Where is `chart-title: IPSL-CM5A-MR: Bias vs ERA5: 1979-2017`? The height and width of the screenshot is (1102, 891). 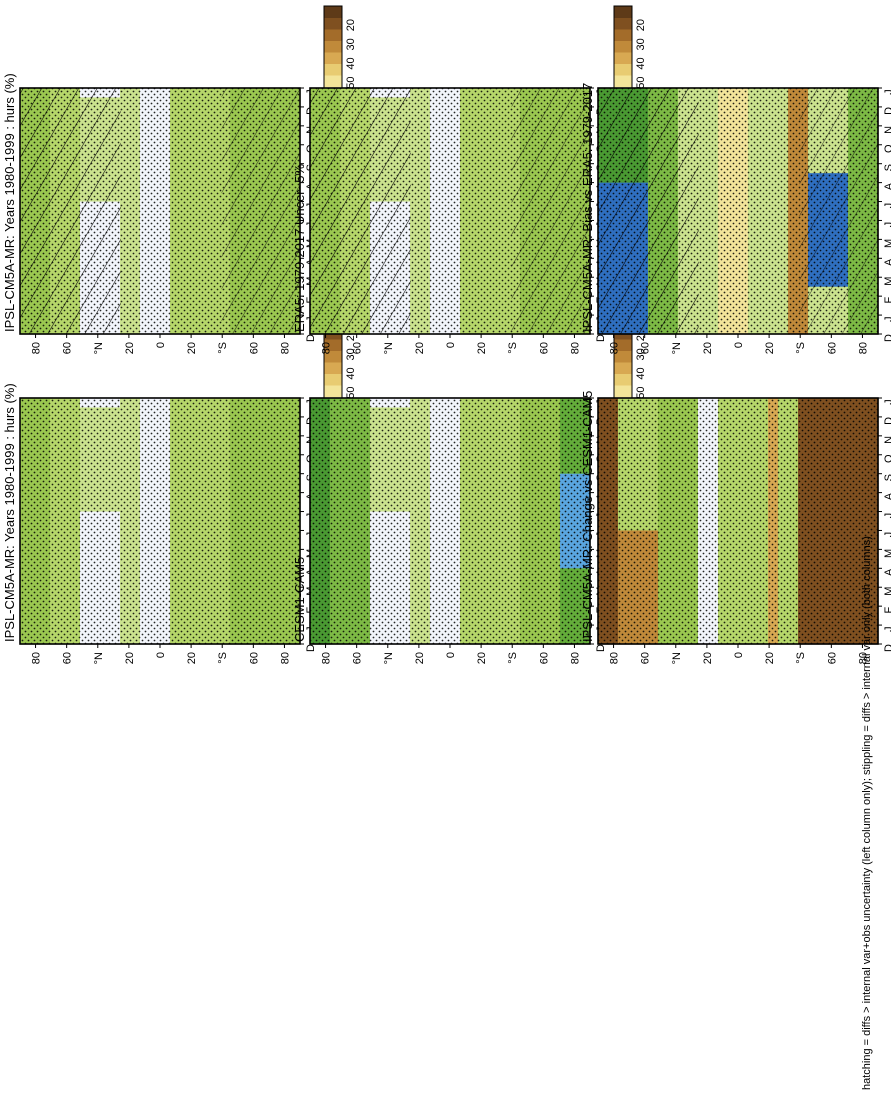
chart-title: IPSL-CM5A-MR: Bias vs ERA5: 1979-2017 is located at coordinates (587, 207).